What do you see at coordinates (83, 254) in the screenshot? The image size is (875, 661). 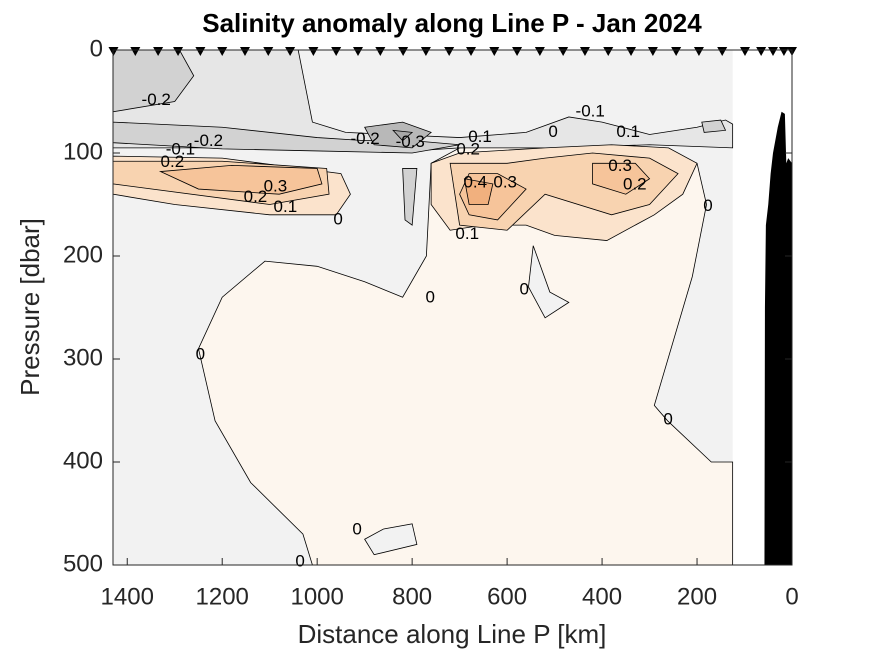 I see `y-tick-label: 200` at bounding box center [83, 254].